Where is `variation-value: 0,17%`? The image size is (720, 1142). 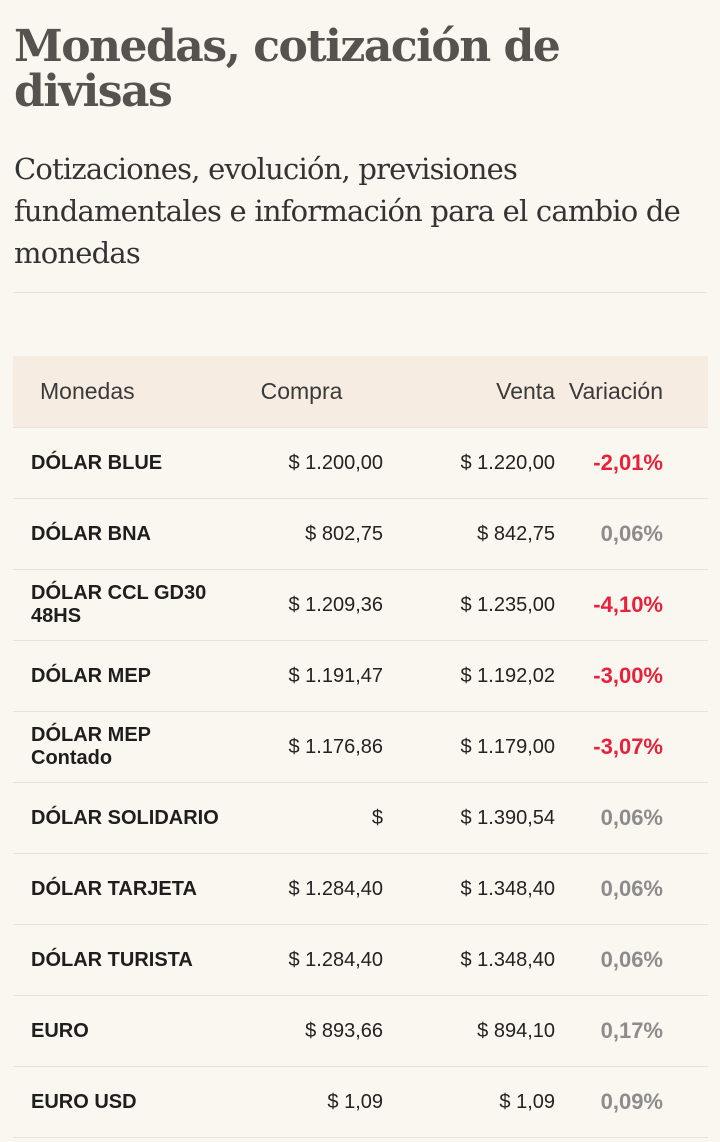 variation-value: 0,17% is located at coordinates (631, 1031).